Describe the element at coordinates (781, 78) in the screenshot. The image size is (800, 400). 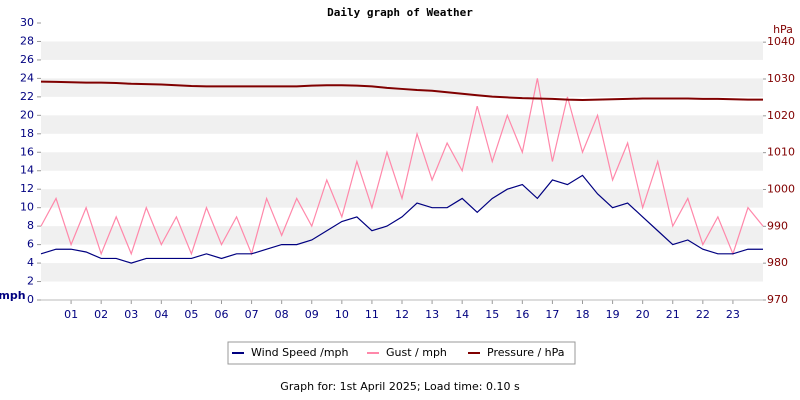
I see `y2-tick-label: 1030` at that location.